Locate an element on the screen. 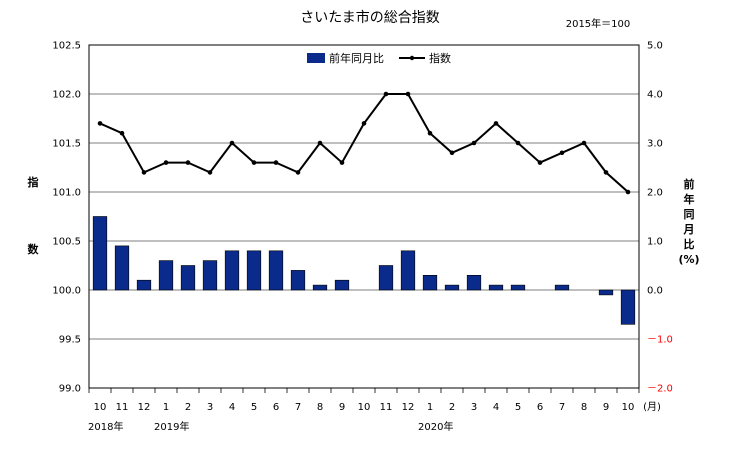 This screenshot has width=740, height=459. left-axis-ticks: 99.0 99.5 100.0 100.5 101.0 101.5 102.0 102.5 is located at coordinates (66, 218).